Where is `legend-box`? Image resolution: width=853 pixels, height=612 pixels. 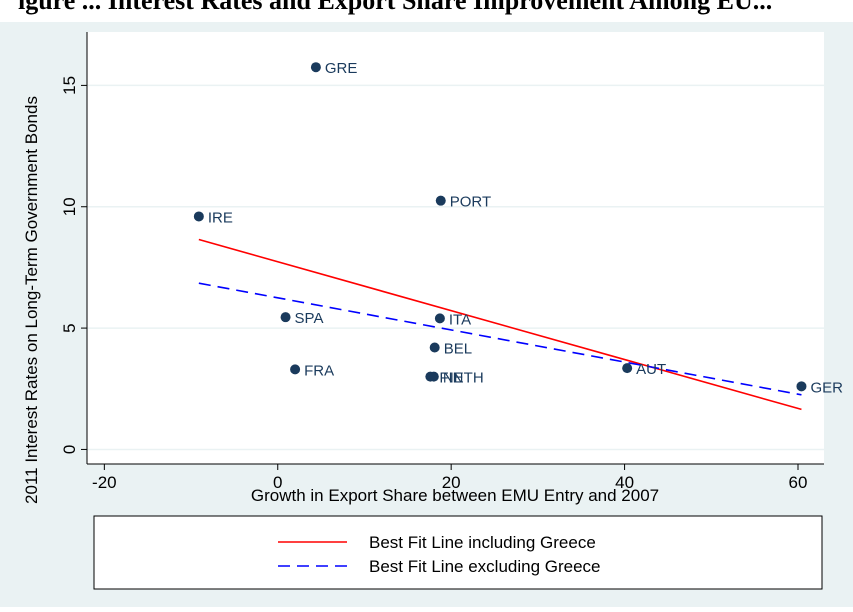 legend-box is located at coordinates (458, 552).